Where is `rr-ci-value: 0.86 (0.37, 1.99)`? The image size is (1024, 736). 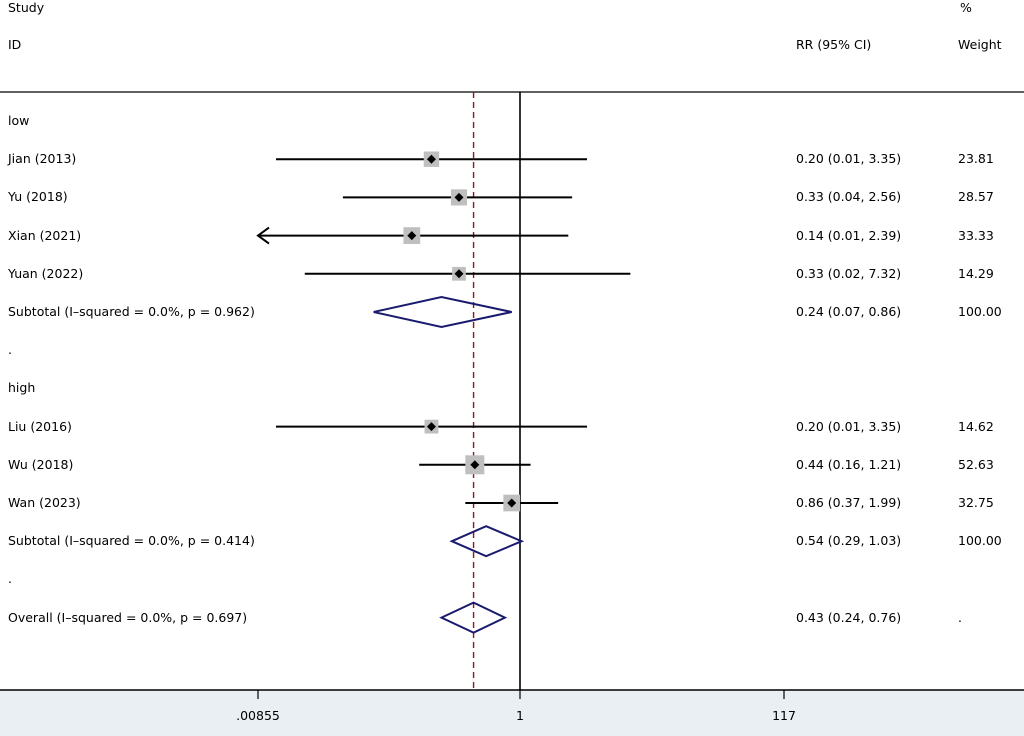
rr-ci-value: 0.86 (0.37, 1.99) is located at coordinates (849, 502).